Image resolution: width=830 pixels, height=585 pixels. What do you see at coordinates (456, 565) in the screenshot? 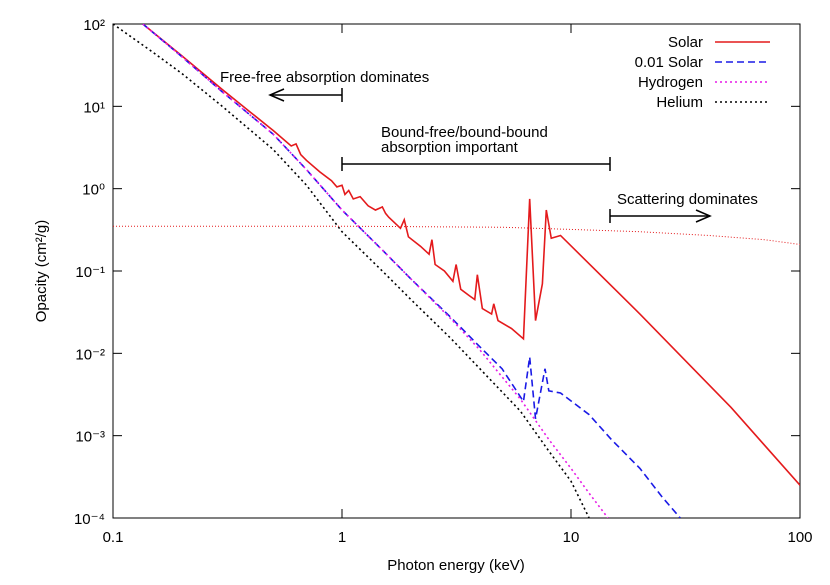
I see `x-axis-title: Photon energy (keV)` at bounding box center [456, 565].